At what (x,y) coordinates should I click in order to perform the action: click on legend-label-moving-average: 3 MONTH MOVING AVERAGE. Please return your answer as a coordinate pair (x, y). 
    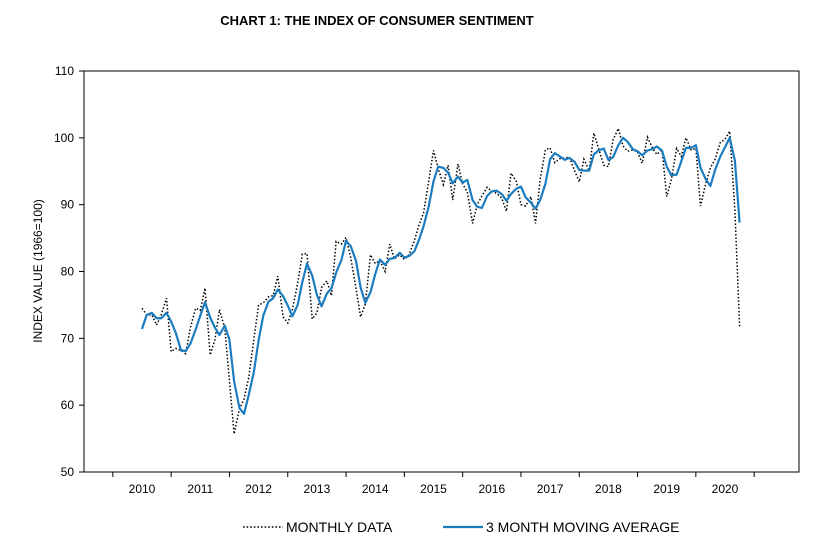
    Looking at the image, I should click on (582, 527).